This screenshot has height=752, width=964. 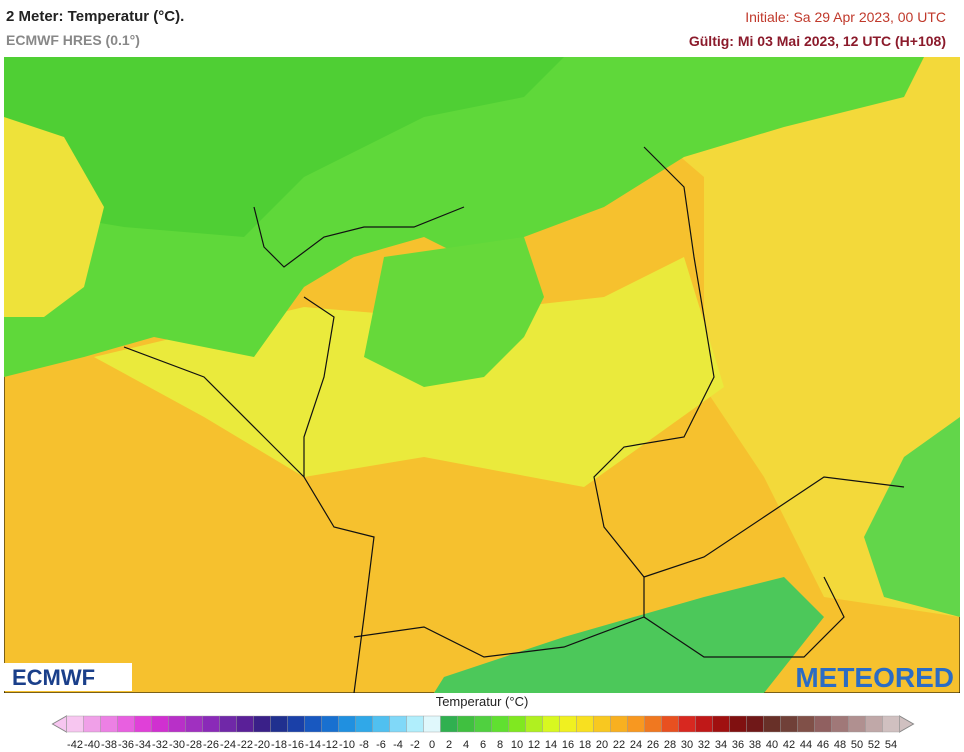 I want to click on alps, so click(x=629, y=635).